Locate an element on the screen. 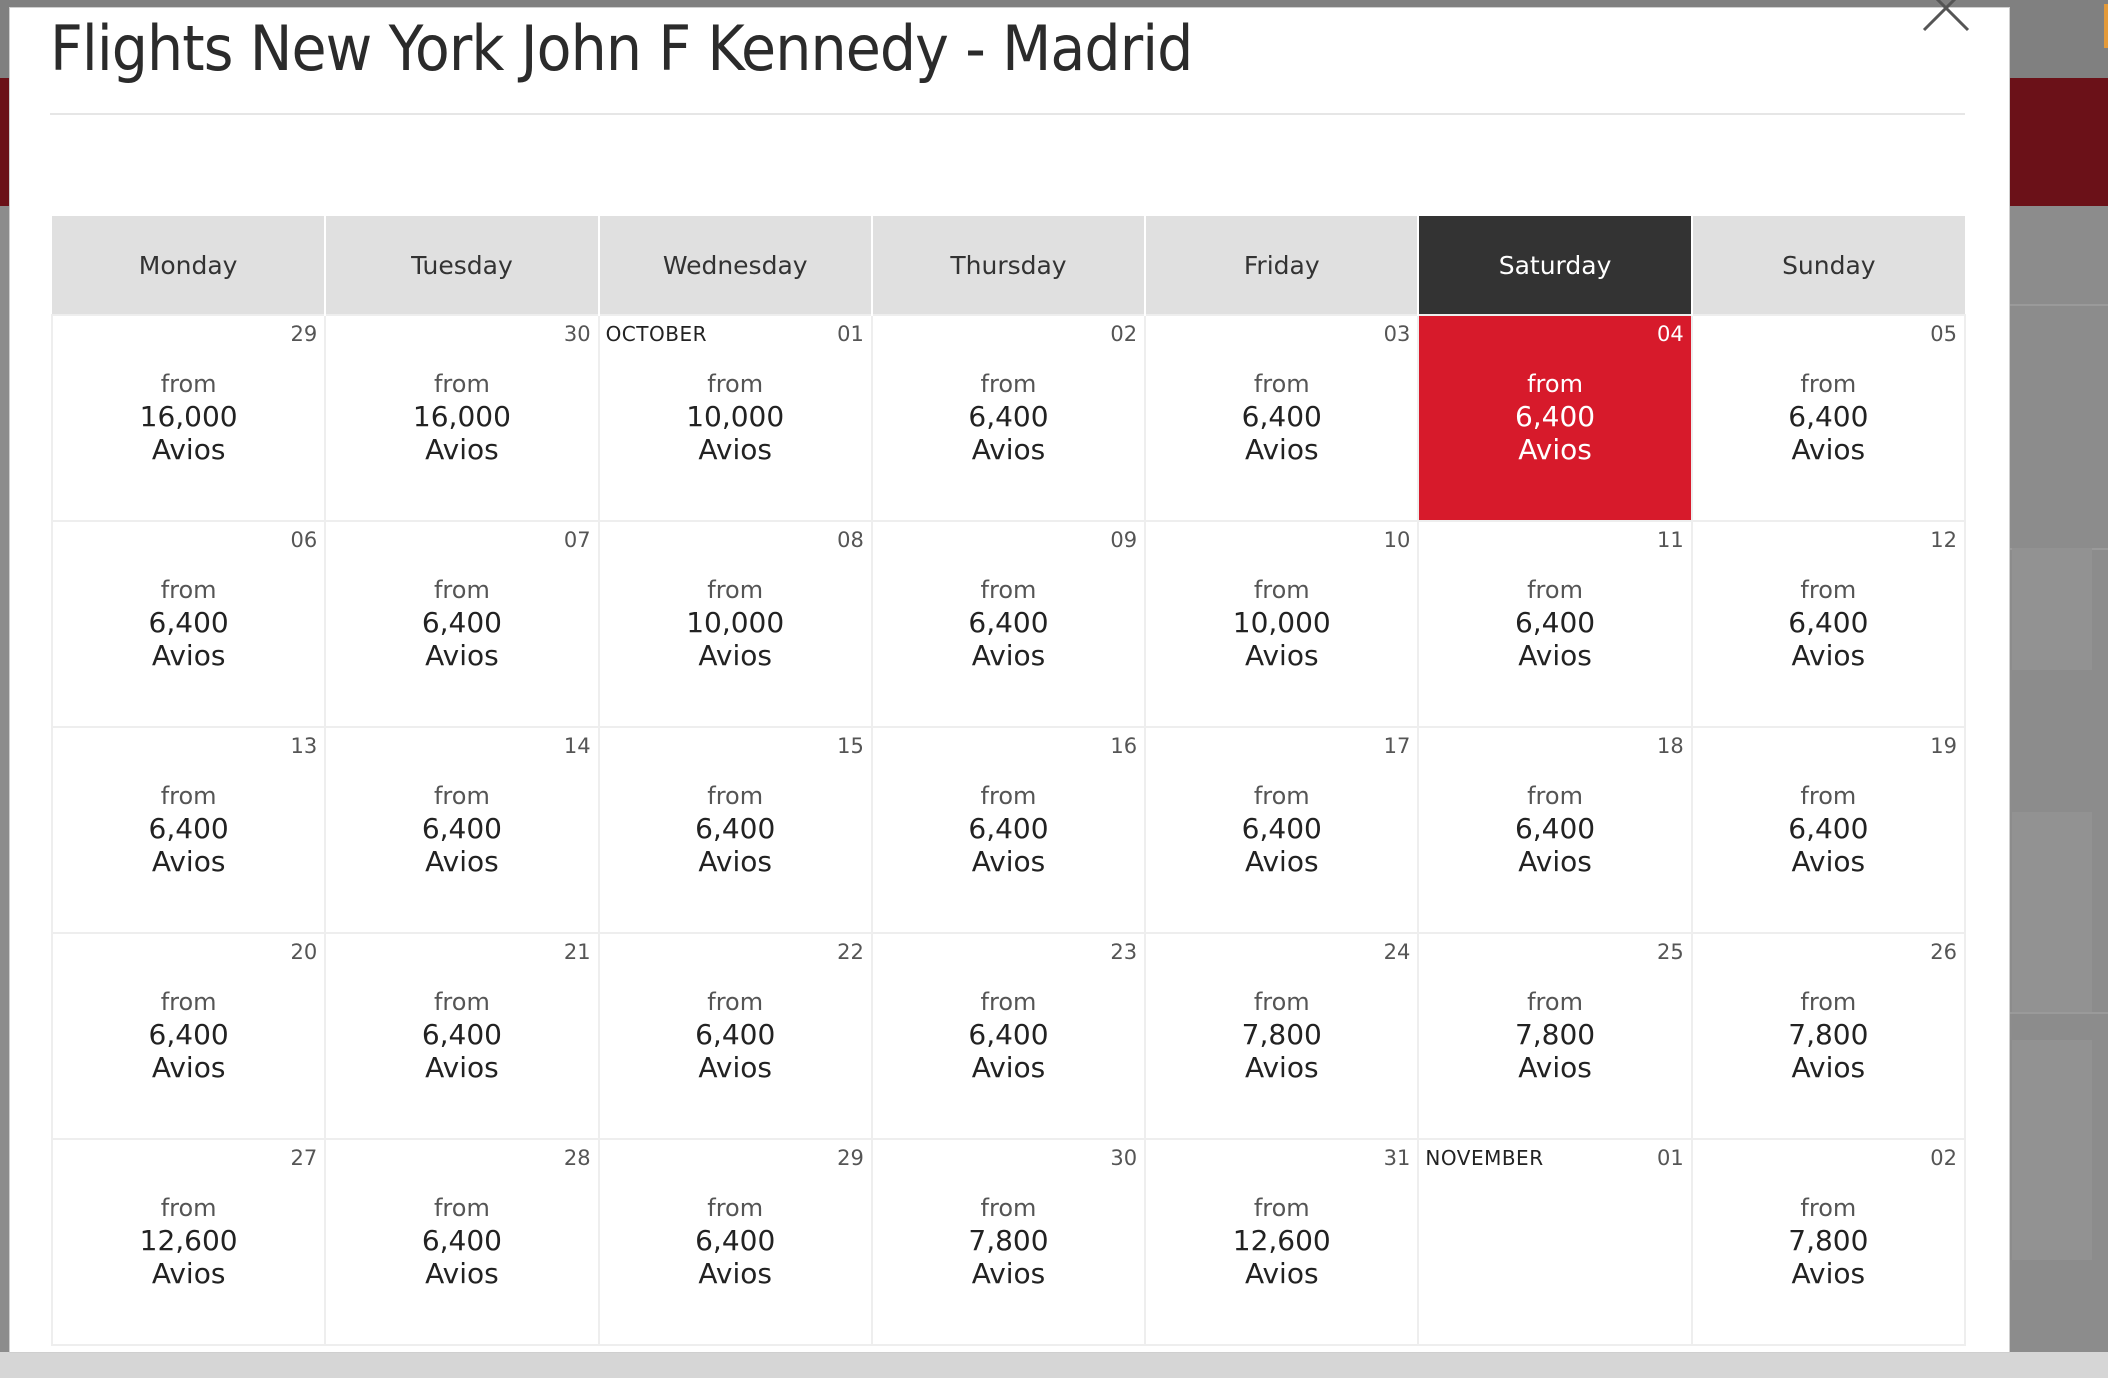  calendar-day-cell: 13 from 6,400 Avios is located at coordinates (188, 830).